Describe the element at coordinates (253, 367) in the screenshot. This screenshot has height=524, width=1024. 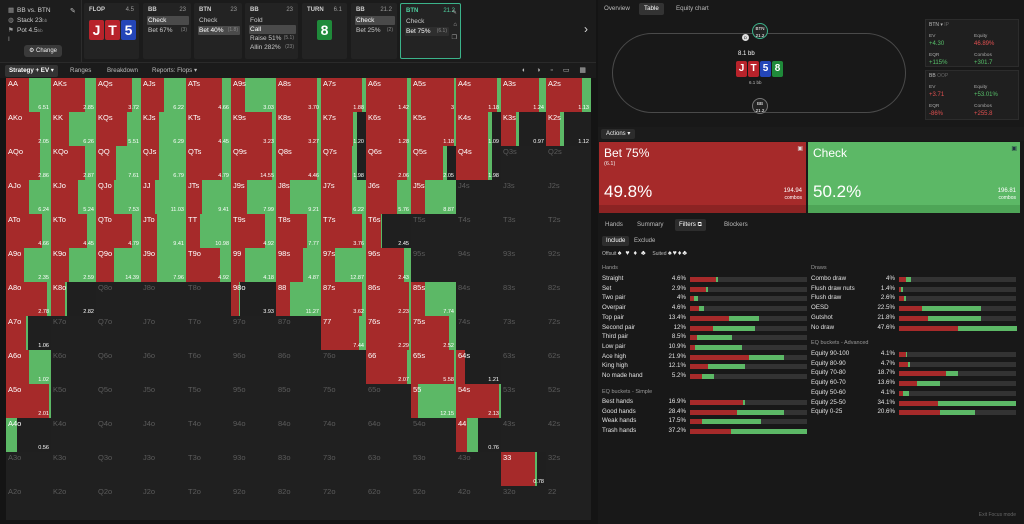
I see `hand-cell: 96o` at that location.